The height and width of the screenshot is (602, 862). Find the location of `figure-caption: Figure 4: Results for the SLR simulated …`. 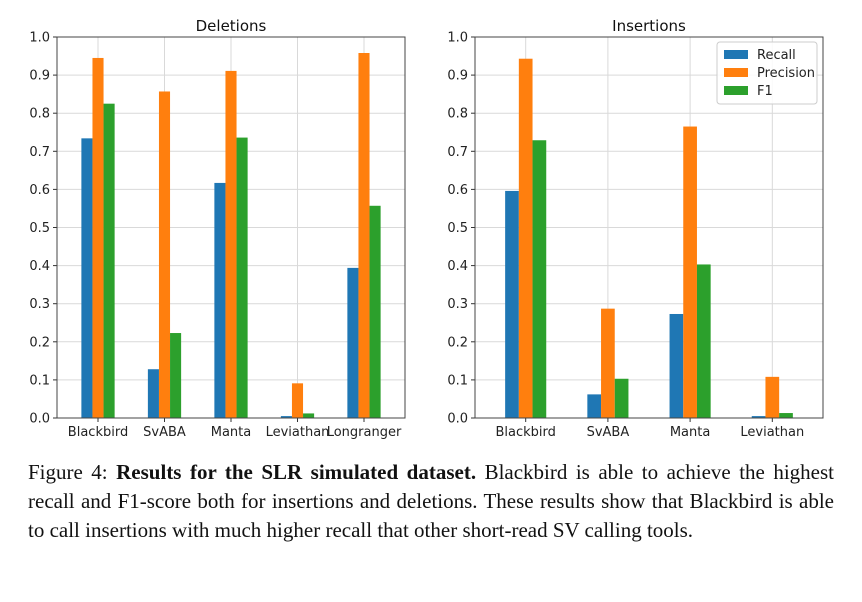

figure-caption: Figure 4: Results for the SLR simulated … is located at coordinates (431, 501).